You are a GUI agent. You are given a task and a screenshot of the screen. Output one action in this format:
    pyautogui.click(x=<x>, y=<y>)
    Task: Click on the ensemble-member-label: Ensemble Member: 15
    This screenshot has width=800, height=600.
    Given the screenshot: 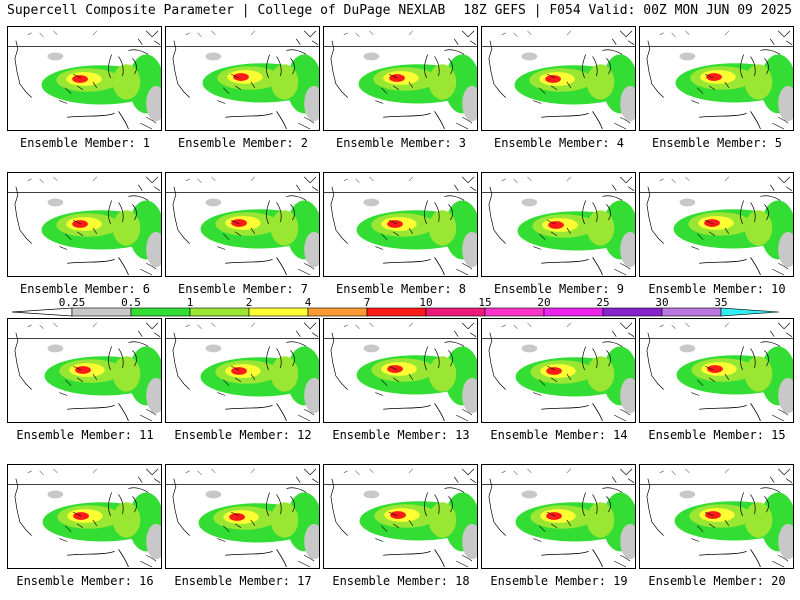 What is the action you would take?
    pyautogui.click(x=717, y=435)
    